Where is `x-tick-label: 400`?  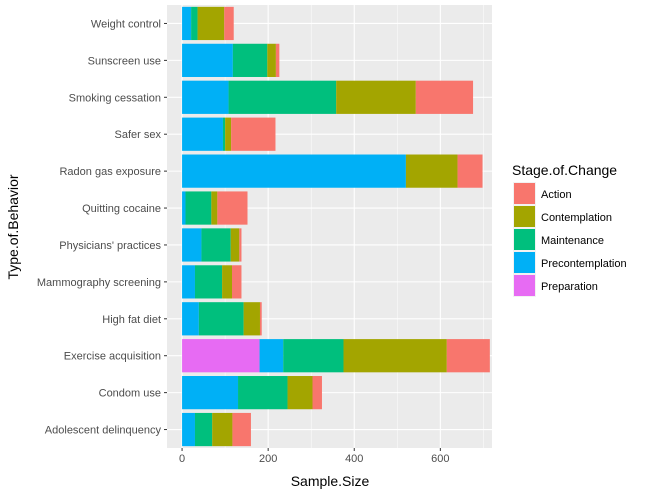
x-tick-label: 400 is located at coordinates (354, 459).